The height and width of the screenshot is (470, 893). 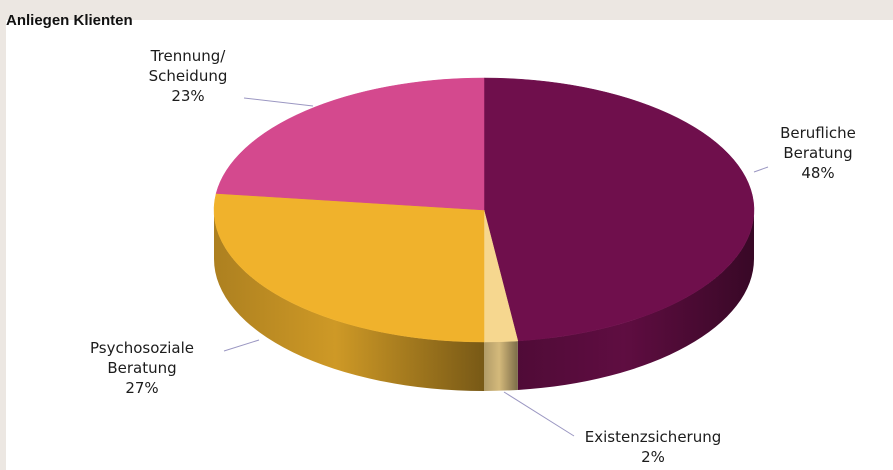 I want to click on data-label-existenzsicherung: Existenzsicherung 2%, so click(x=653, y=447).